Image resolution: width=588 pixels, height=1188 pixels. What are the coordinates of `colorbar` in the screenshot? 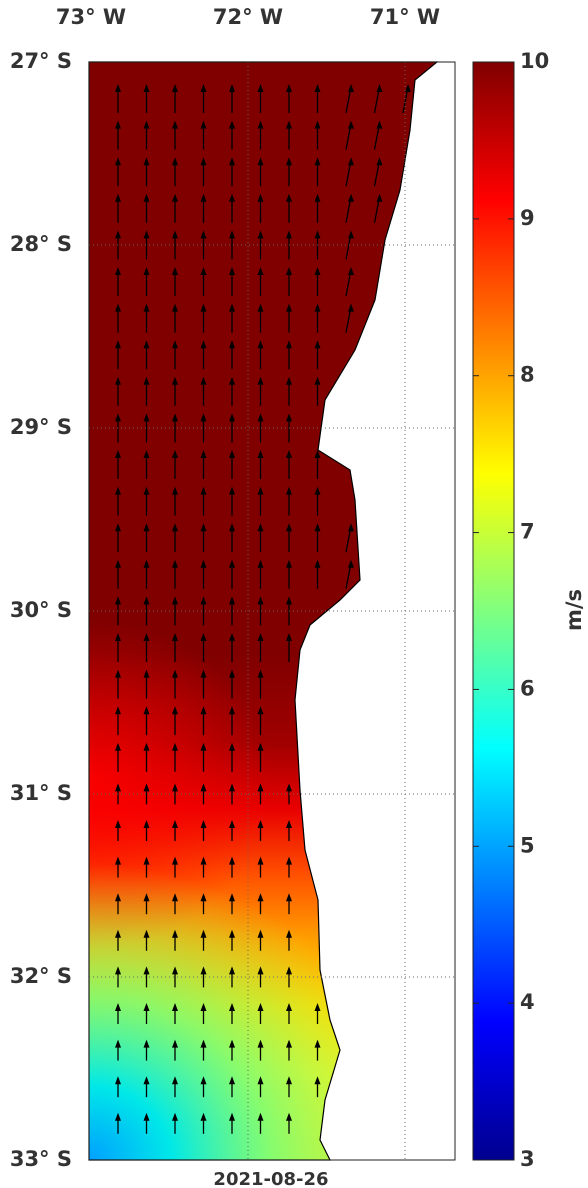 It's located at (493, 611).